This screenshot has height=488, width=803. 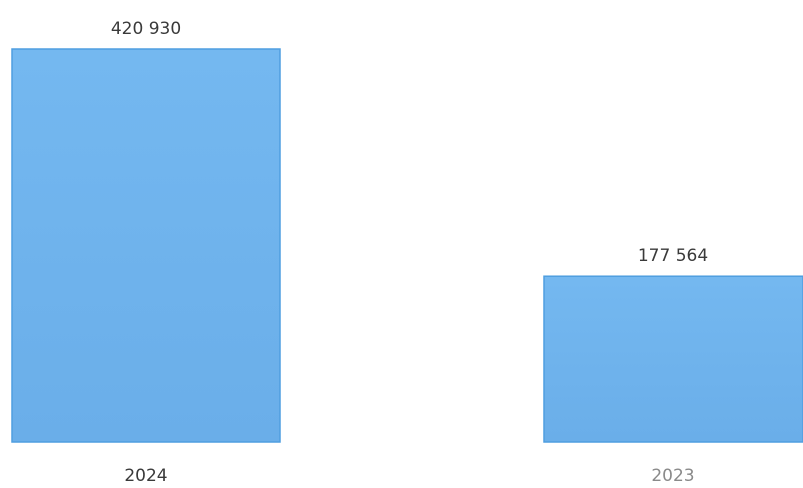 What do you see at coordinates (146, 29) in the screenshot?
I see `data-label-2024: 420 930` at bounding box center [146, 29].